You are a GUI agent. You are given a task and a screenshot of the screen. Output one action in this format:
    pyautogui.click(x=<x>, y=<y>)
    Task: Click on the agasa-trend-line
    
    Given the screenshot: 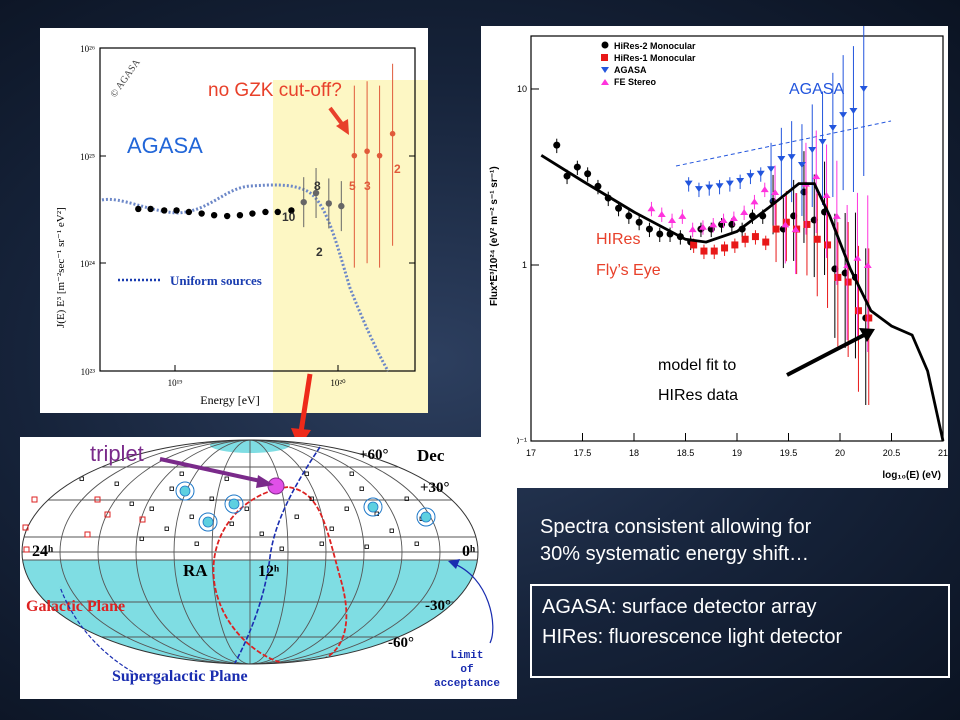 What is the action you would take?
    pyautogui.click(x=783, y=143)
    